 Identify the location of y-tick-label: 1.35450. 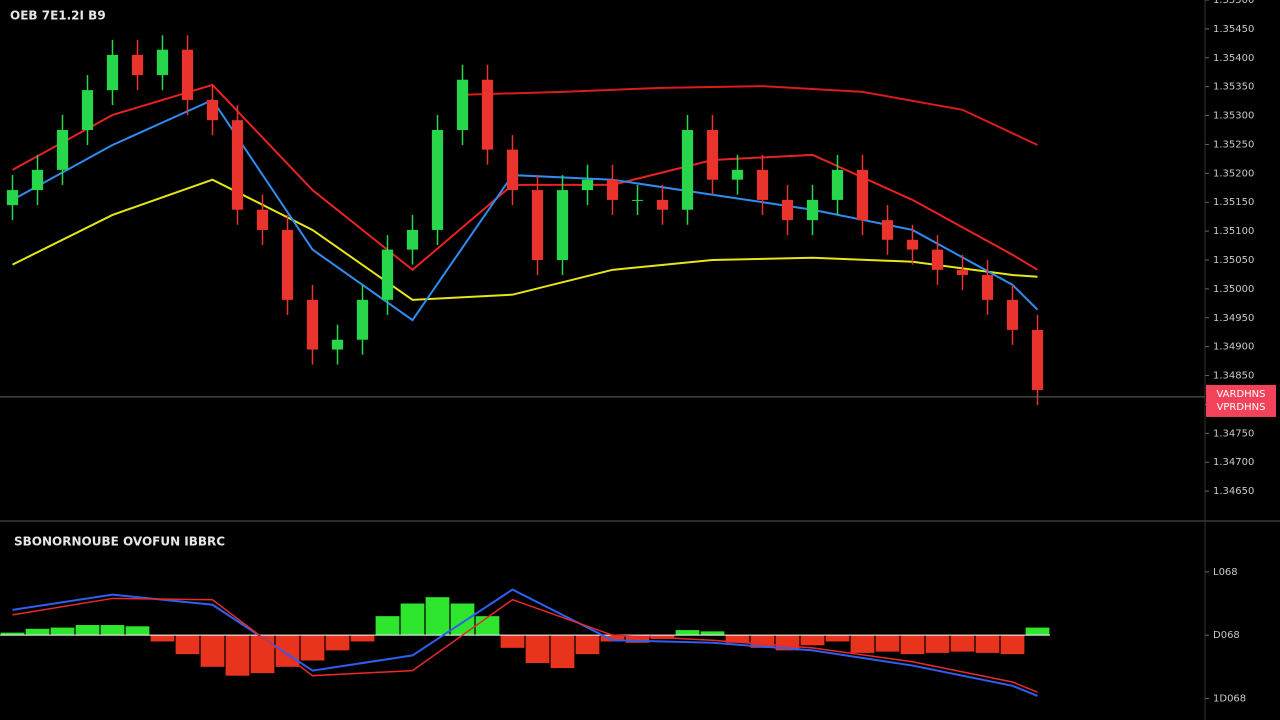
(1233, 29).